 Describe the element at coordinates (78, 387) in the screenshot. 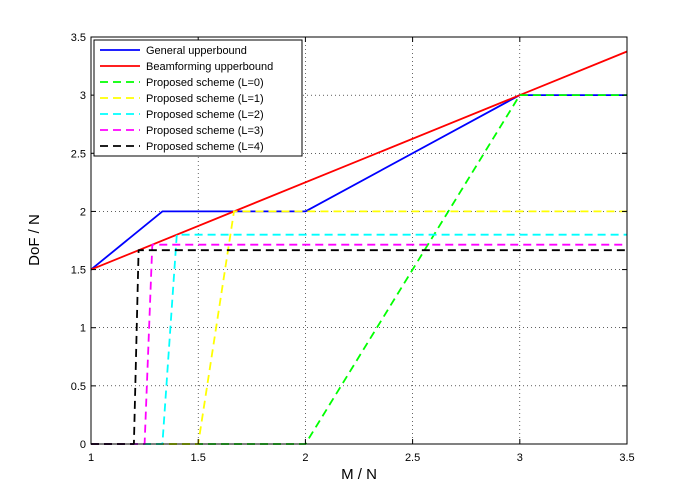

I see `y-tick-label: 0.5` at that location.